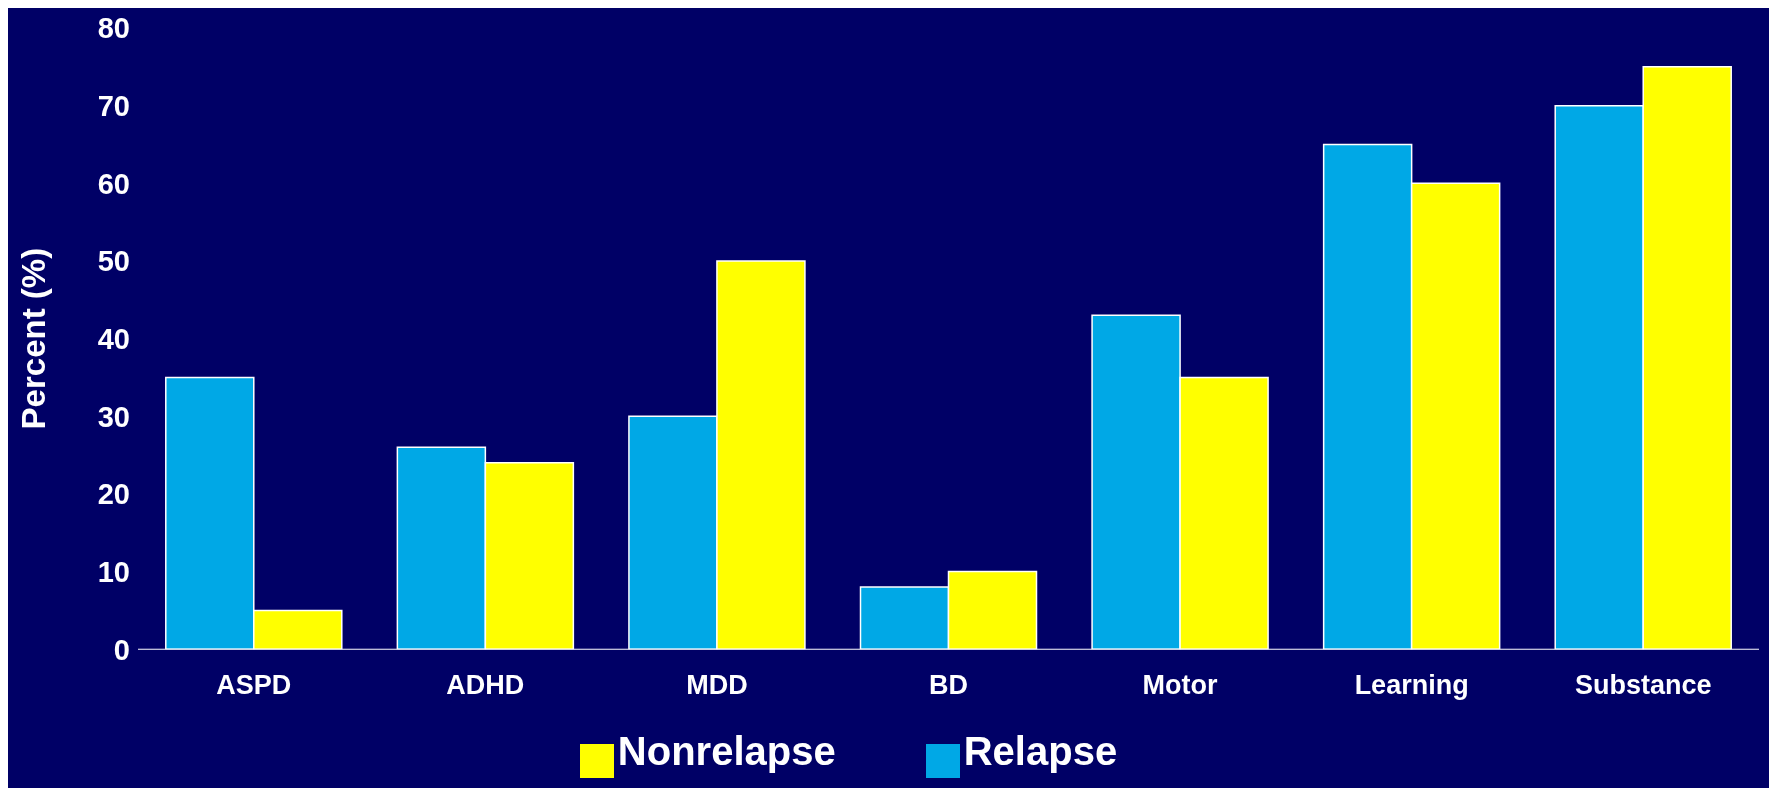 The width and height of the screenshot is (1777, 796). I want to click on x-tick-label: ASPD, so click(254, 685).